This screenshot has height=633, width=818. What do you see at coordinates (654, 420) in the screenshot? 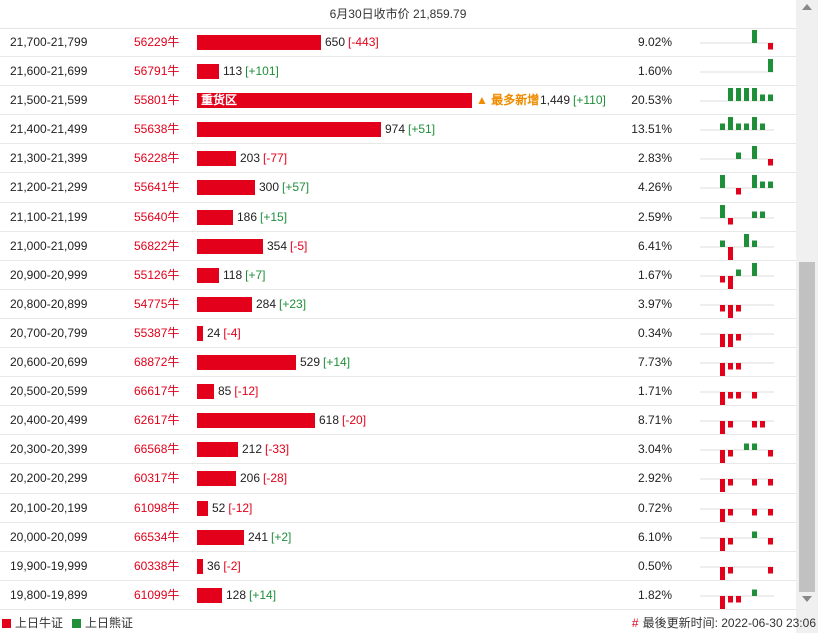
I see `percentage: 8.71%` at bounding box center [654, 420].